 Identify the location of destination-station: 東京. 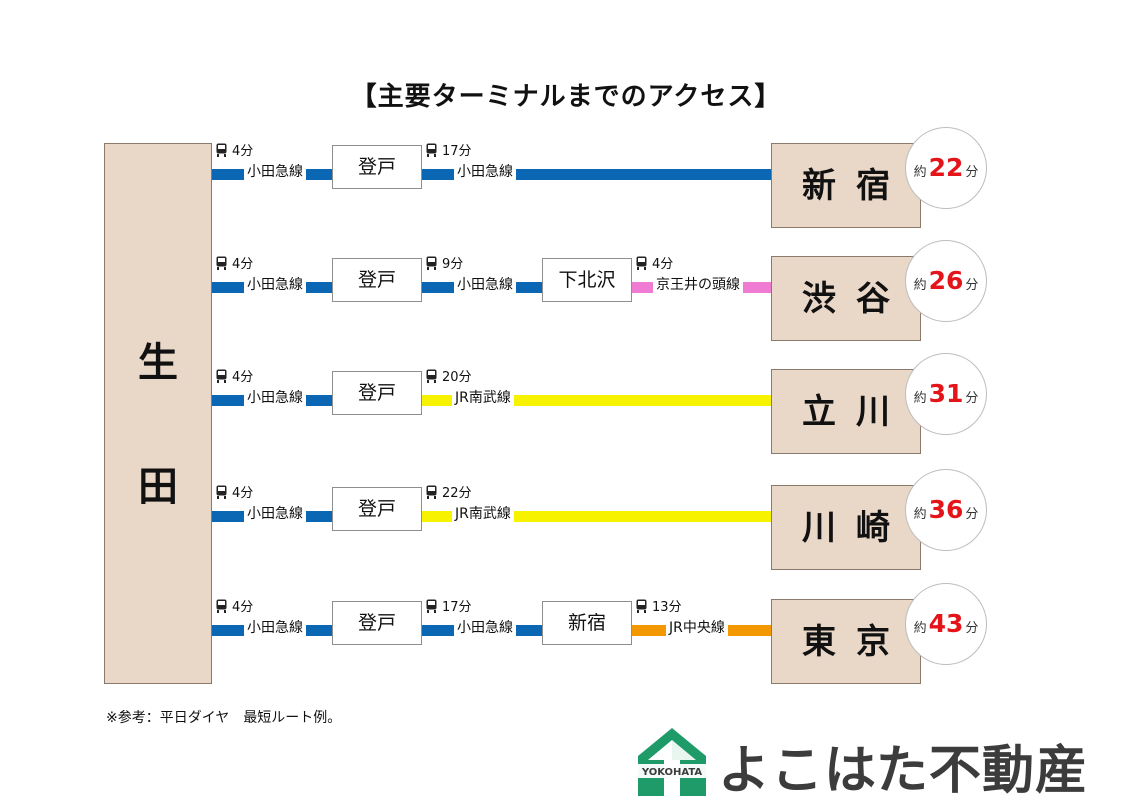
(846, 641).